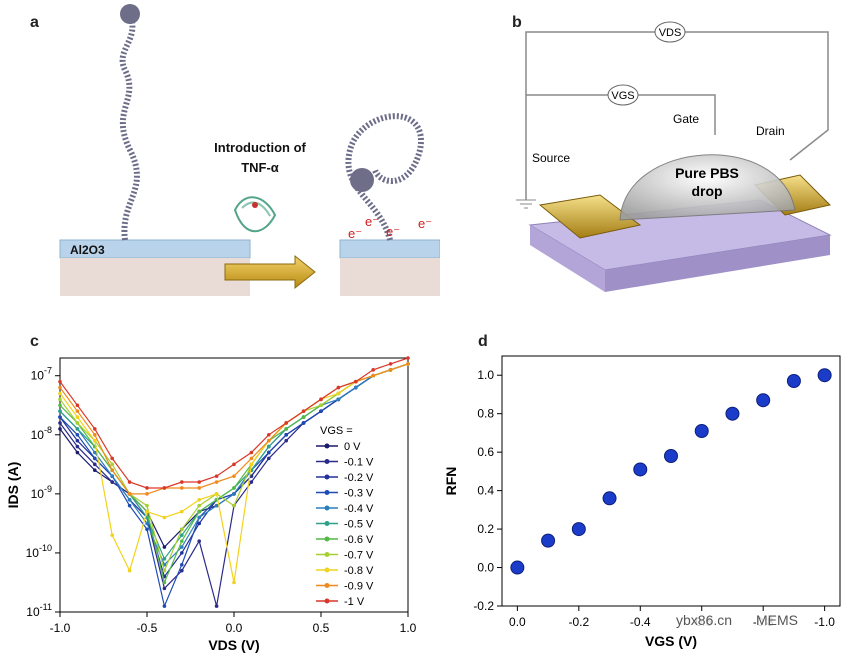 The width and height of the screenshot is (847, 654). Describe the element at coordinates (359, 540) in the screenshot. I see `legend-entry: -0.6 V` at that location.